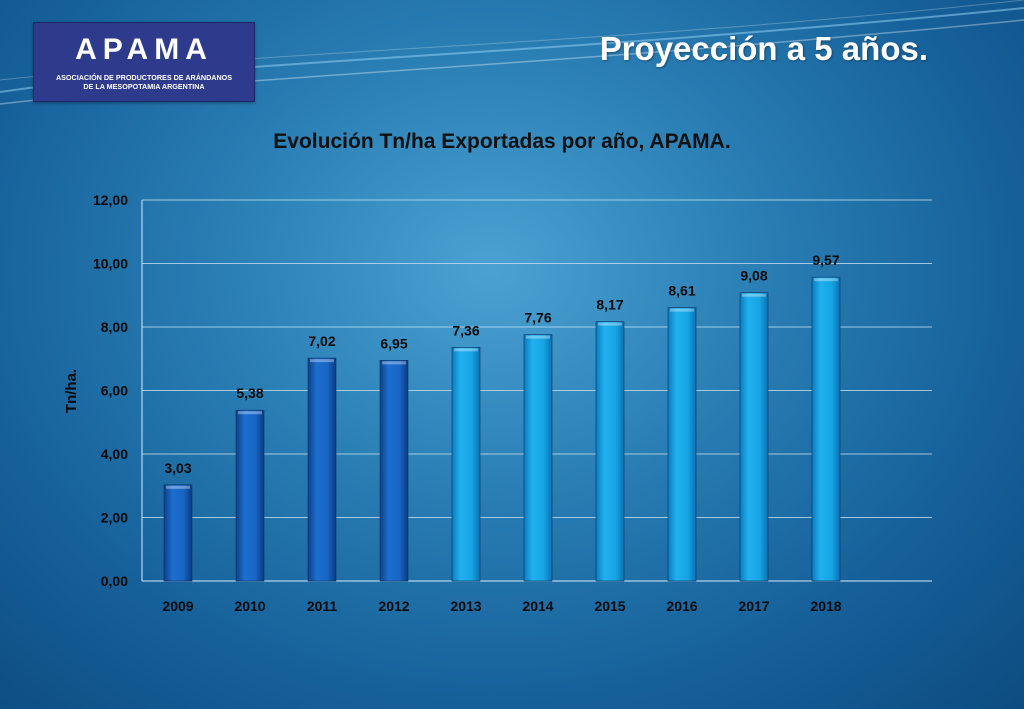  What do you see at coordinates (110, 200) in the screenshot?
I see `y-tick-label: 12,00` at bounding box center [110, 200].